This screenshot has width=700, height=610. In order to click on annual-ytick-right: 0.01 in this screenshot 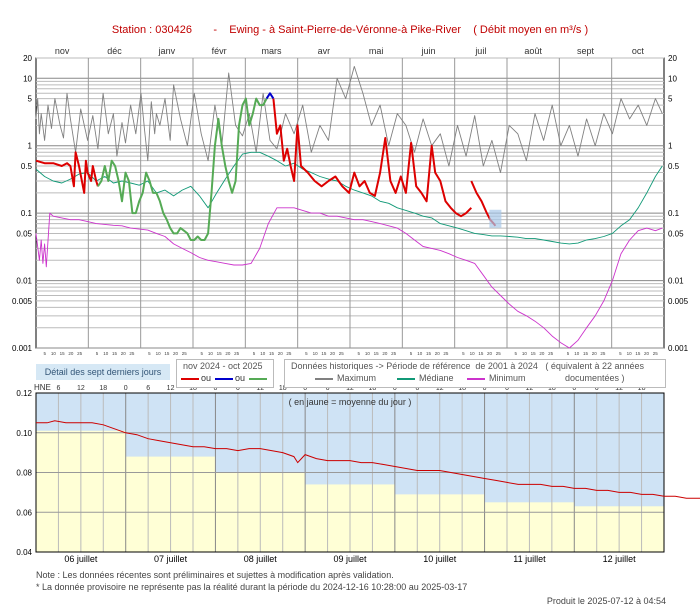, I will do `click(676, 281)`.